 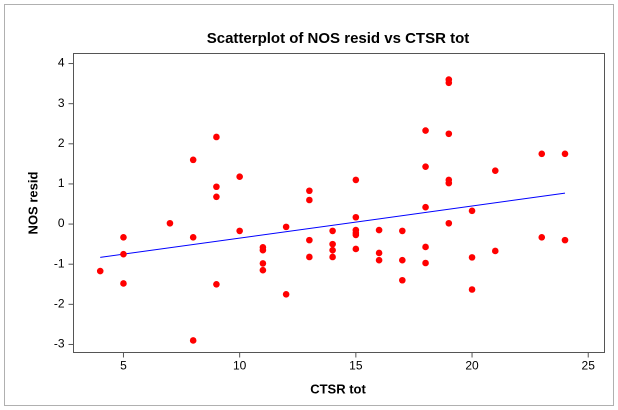 What do you see at coordinates (123, 366) in the screenshot?
I see `x-tick-label: 5` at bounding box center [123, 366].